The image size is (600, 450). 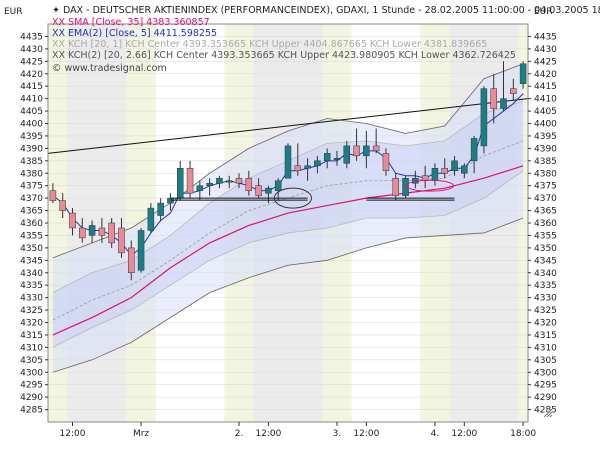 I want to click on y-tick-label-right: 4390, so click(x=545, y=149).